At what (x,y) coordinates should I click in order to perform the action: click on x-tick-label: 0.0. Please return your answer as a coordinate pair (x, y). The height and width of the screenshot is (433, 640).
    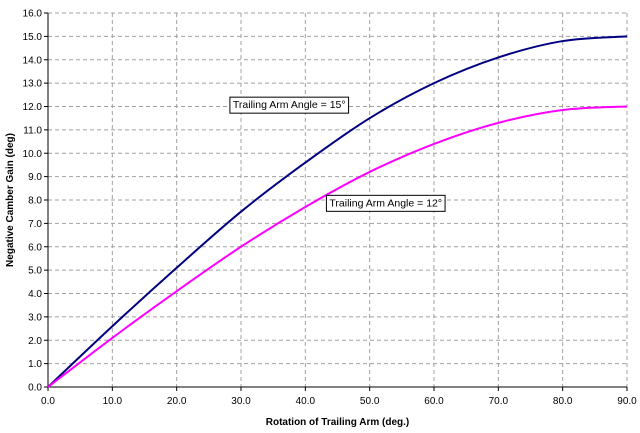
    Looking at the image, I should click on (48, 401).